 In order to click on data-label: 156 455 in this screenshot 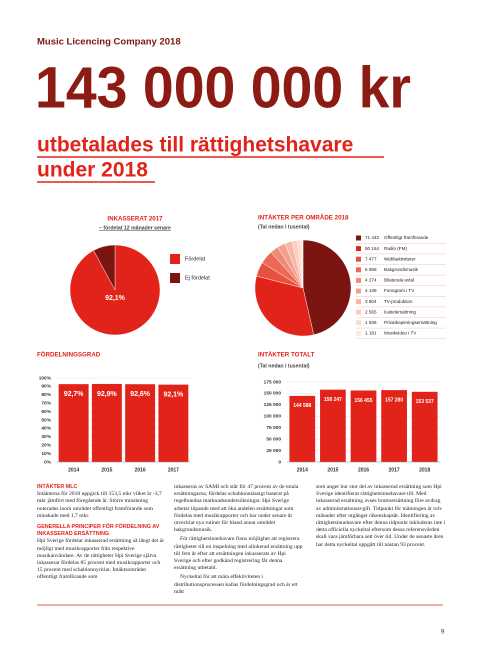, I will do `click(363, 401)`.